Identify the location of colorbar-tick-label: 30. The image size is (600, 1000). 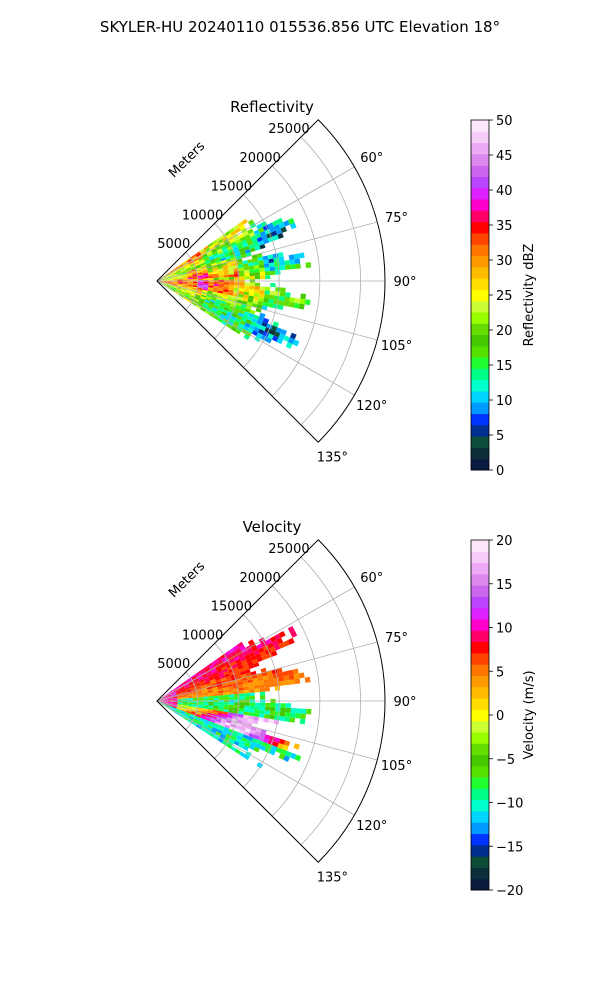
(504, 261).